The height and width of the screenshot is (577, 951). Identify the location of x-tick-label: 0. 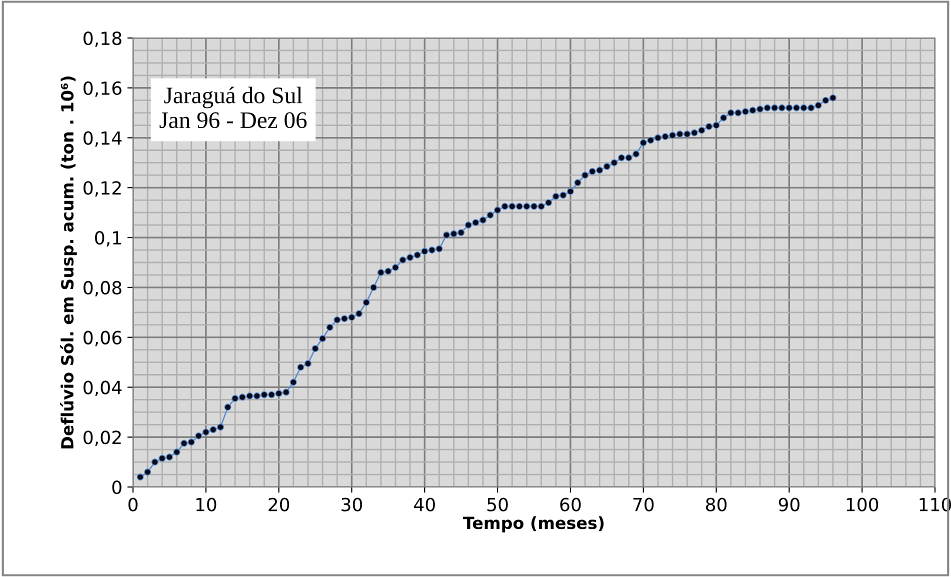
(133, 505).